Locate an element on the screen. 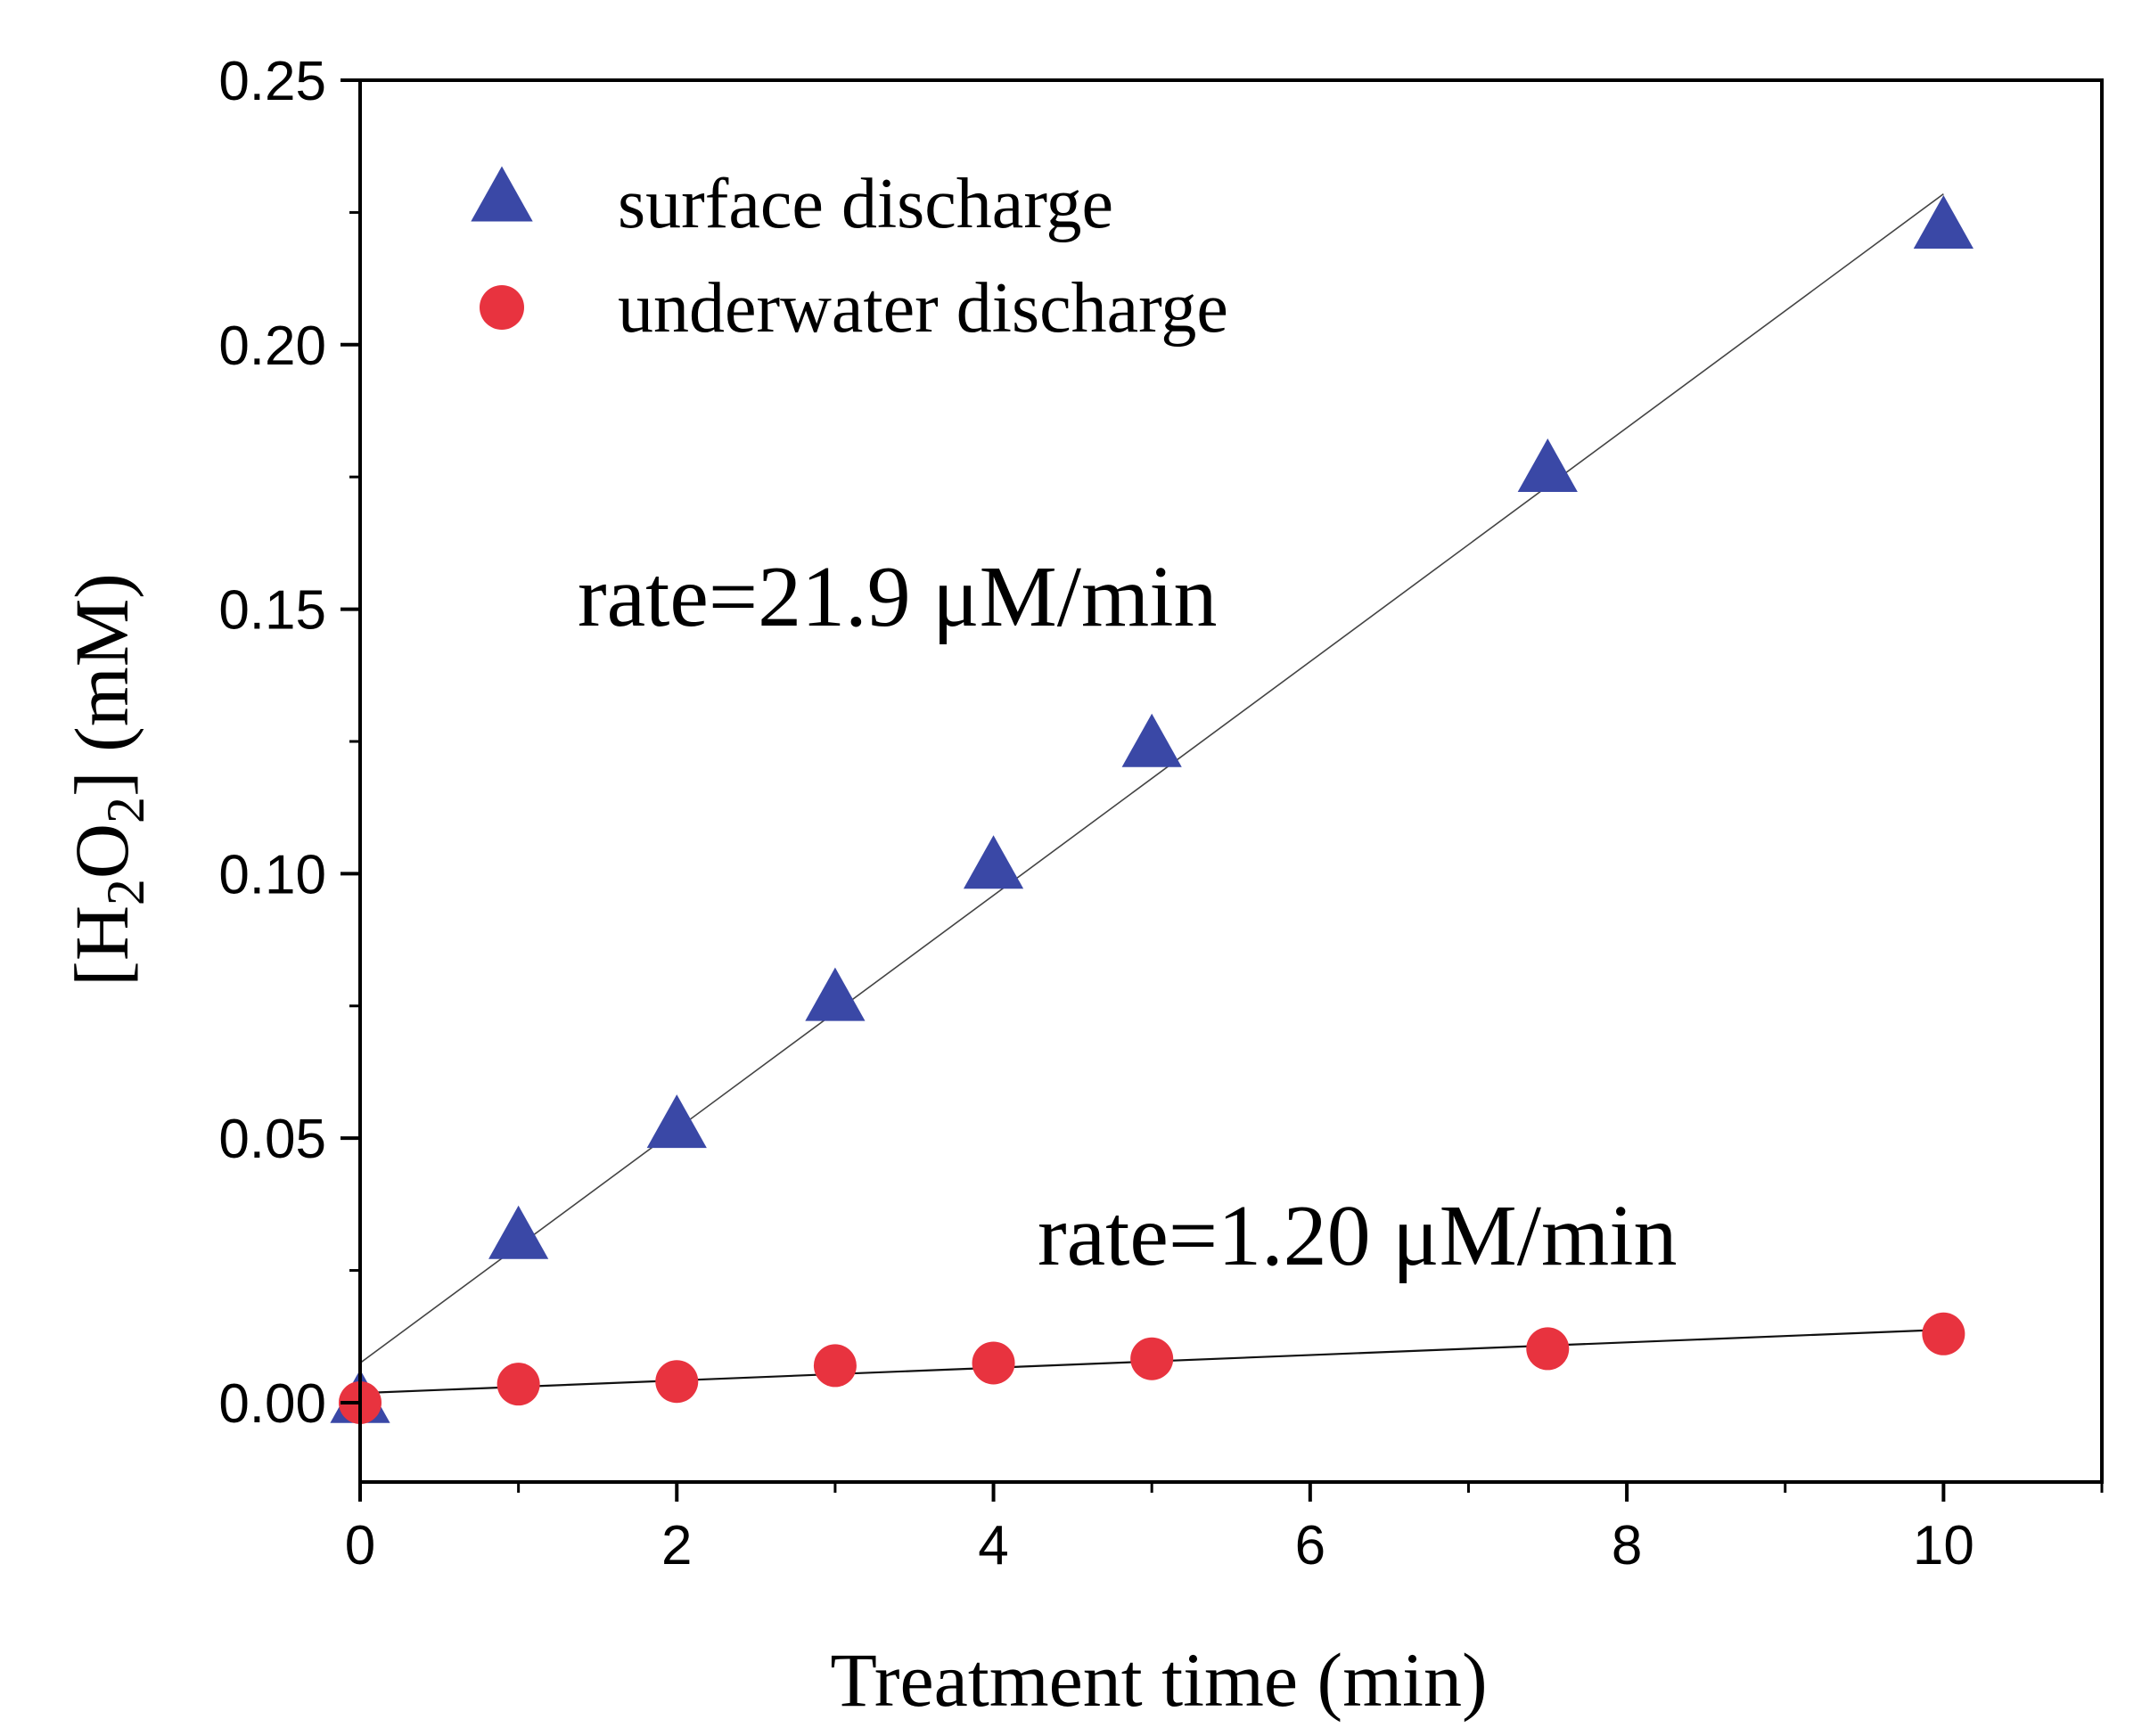 This screenshot has width=2150, height=1736. y-axis-title-close: ] (mM) is located at coordinates (101, 685).